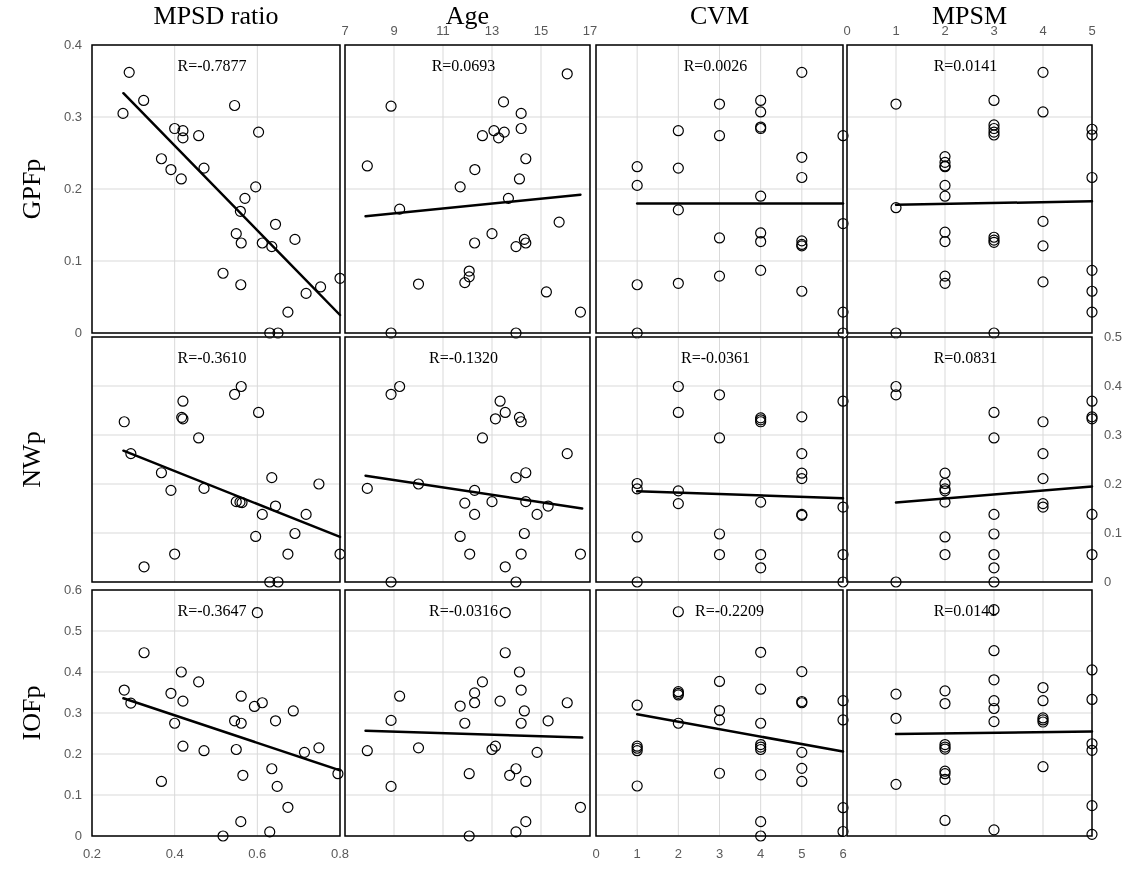 The image size is (1142, 869). I want to click on x-tick-label: 5, so click(1092, 30).